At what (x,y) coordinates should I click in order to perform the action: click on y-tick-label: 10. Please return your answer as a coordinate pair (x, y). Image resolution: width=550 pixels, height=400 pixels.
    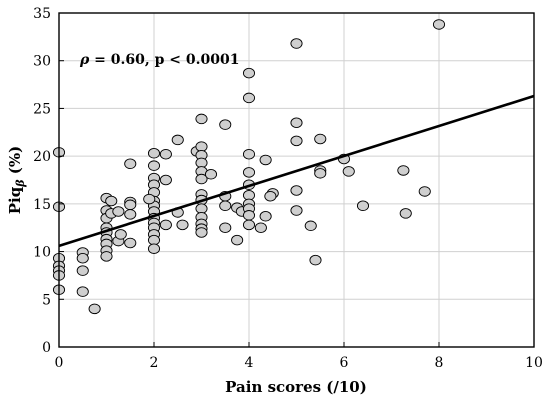
    Looking at the image, I should click on (42, 253).